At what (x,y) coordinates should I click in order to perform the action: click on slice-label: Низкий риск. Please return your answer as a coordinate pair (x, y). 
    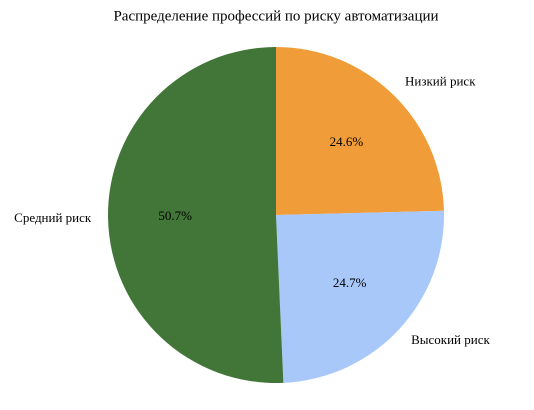
    Looking at the image, I should click on (440, 81).